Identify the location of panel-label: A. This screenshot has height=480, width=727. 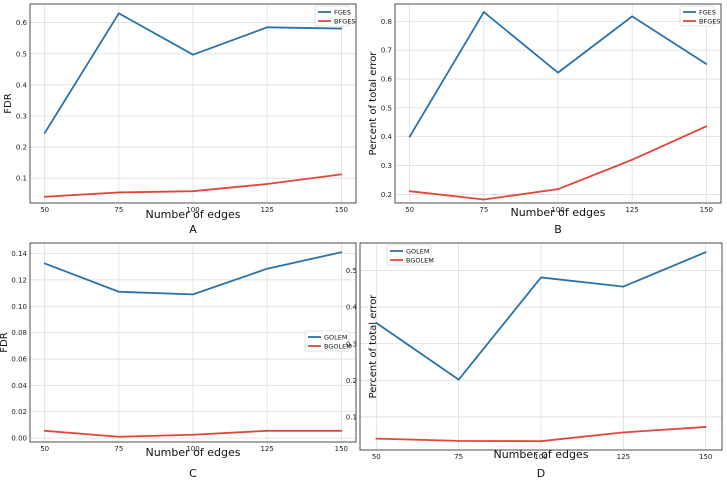
(193, 229).